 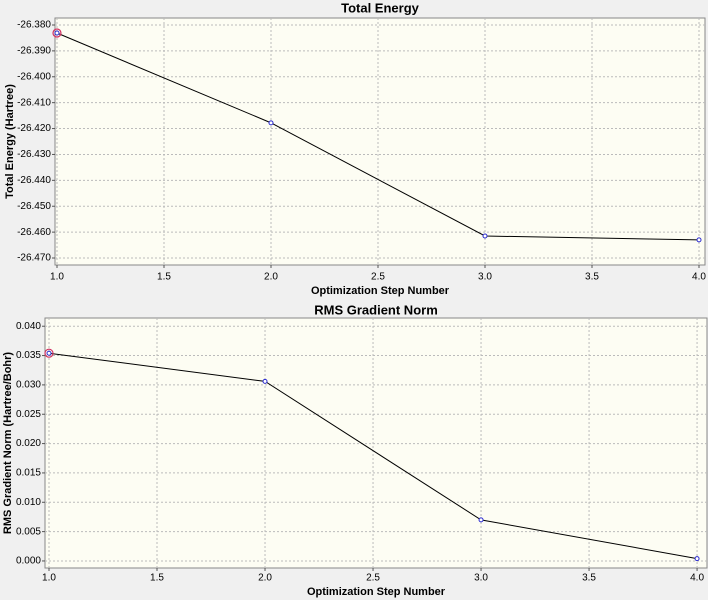 I want to click on chart-title: RMS Gradient Norm, so click(x=376, y=309).